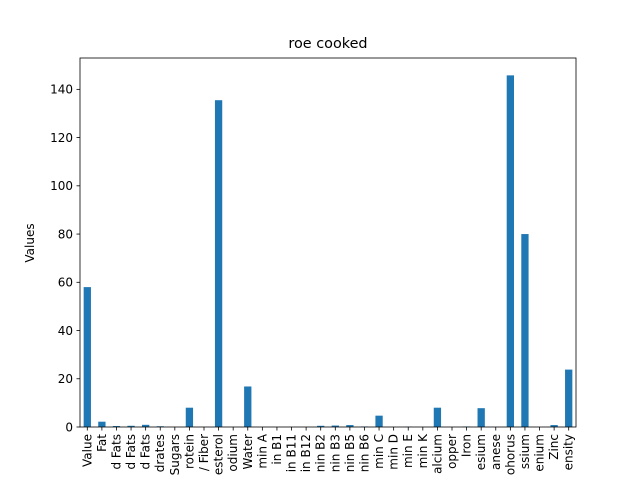  I want to click on x-tick-label: min E, so click(408, 451).